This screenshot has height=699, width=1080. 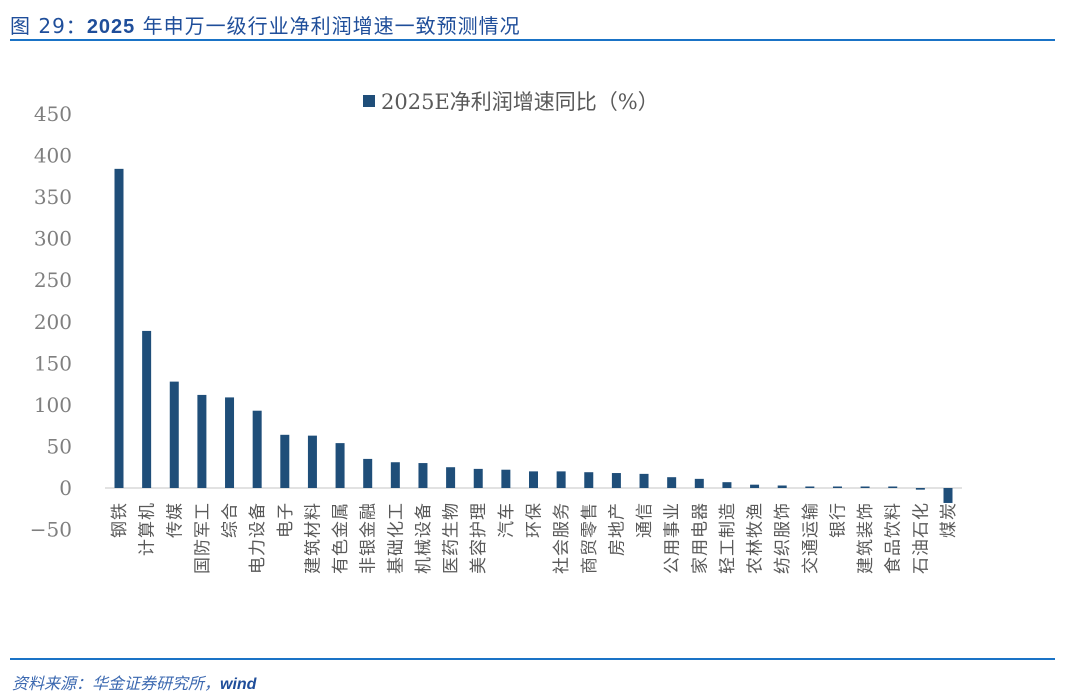 What do you see at coordinates (532, 659) in the screenshot?
I see `bottom-divider` at bounding box center [532, 659].